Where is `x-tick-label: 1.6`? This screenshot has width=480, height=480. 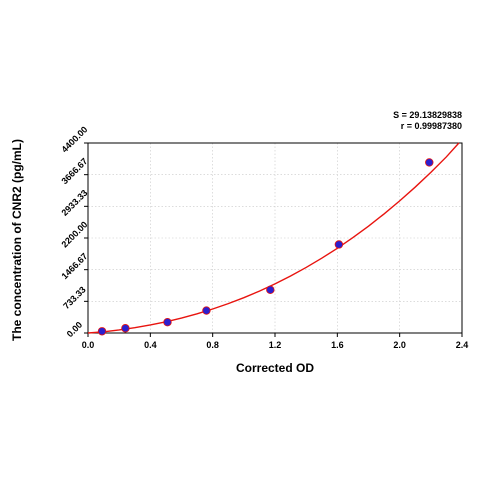
x-tick-label: 1.6 is located at coordinates (337, 345).